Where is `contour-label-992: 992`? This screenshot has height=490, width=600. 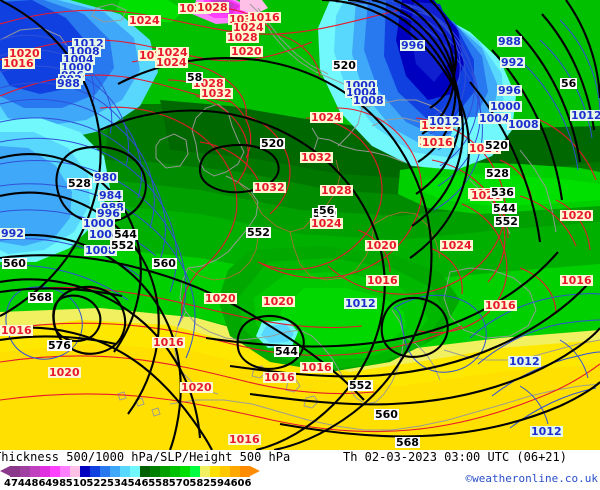 contour-label-992: 992 is located at coordinates (512, 62).